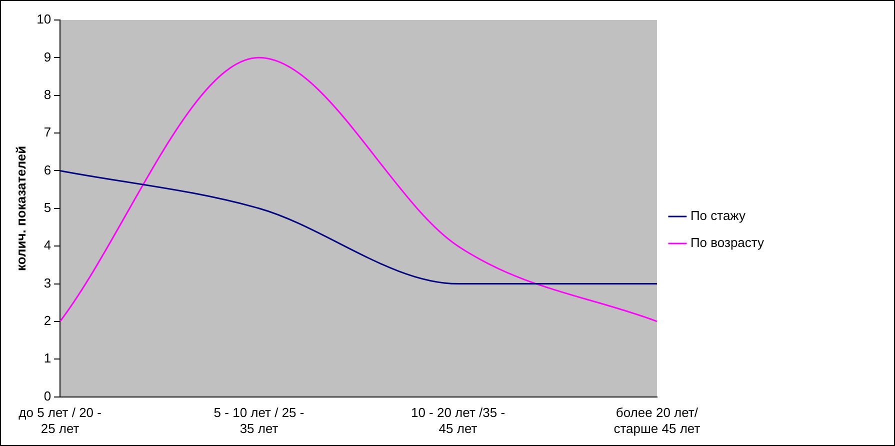 Image resolution: width=895 pixels, height=446 pixels. What do you see at coordinates (20, 208) in the screenshot?
I see `y-axis-title: колич. показателей` at bounding box center [20, 208].